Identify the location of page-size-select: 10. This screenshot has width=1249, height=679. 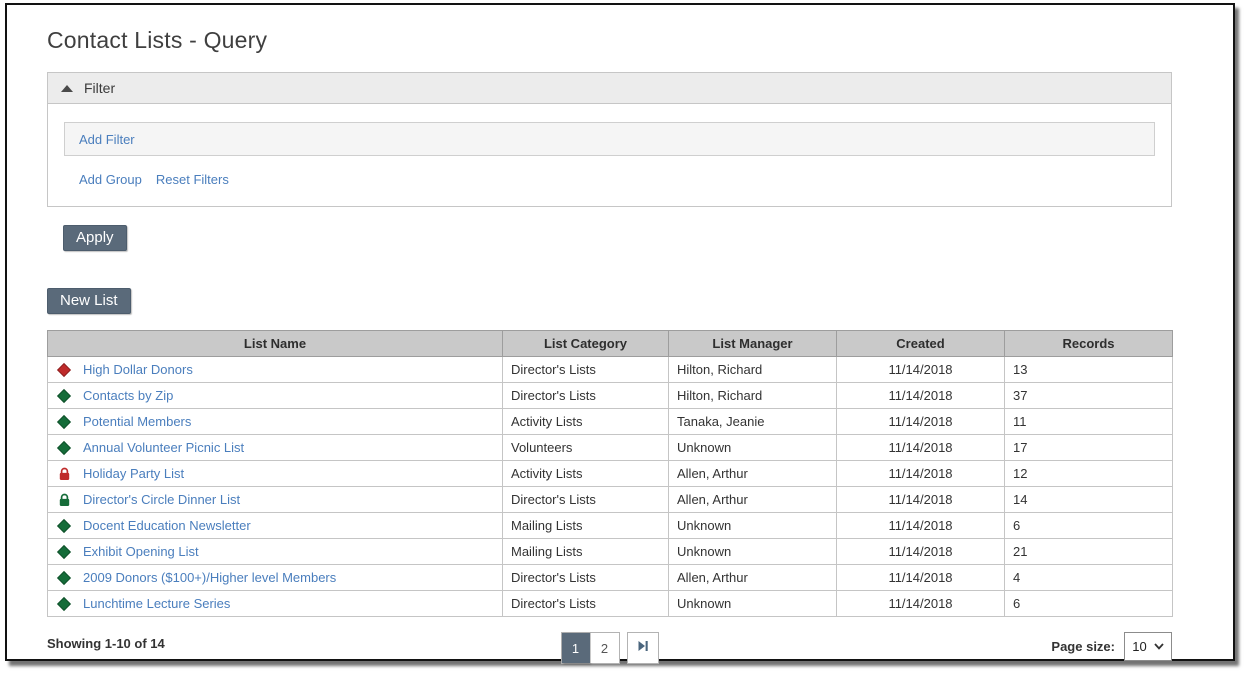
(1148, 646).